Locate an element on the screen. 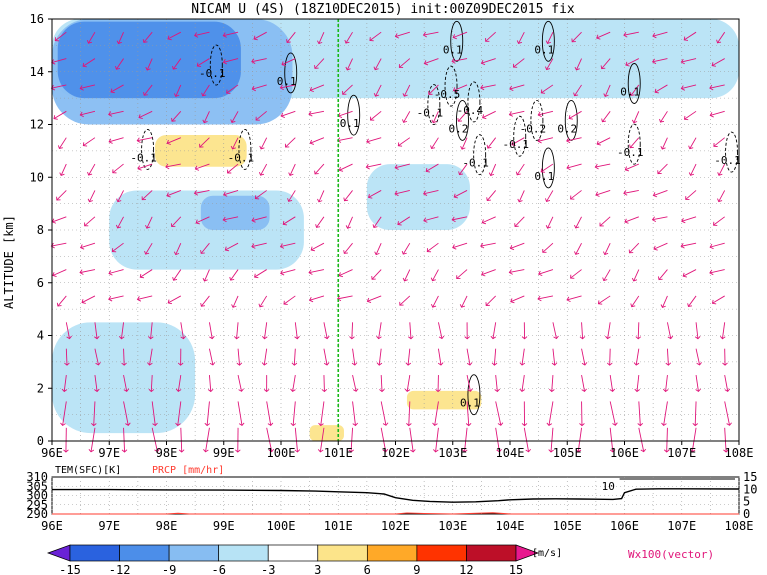 The image size is (767, 575). x-tick-label: 99E is located at coordinates (224, 453).